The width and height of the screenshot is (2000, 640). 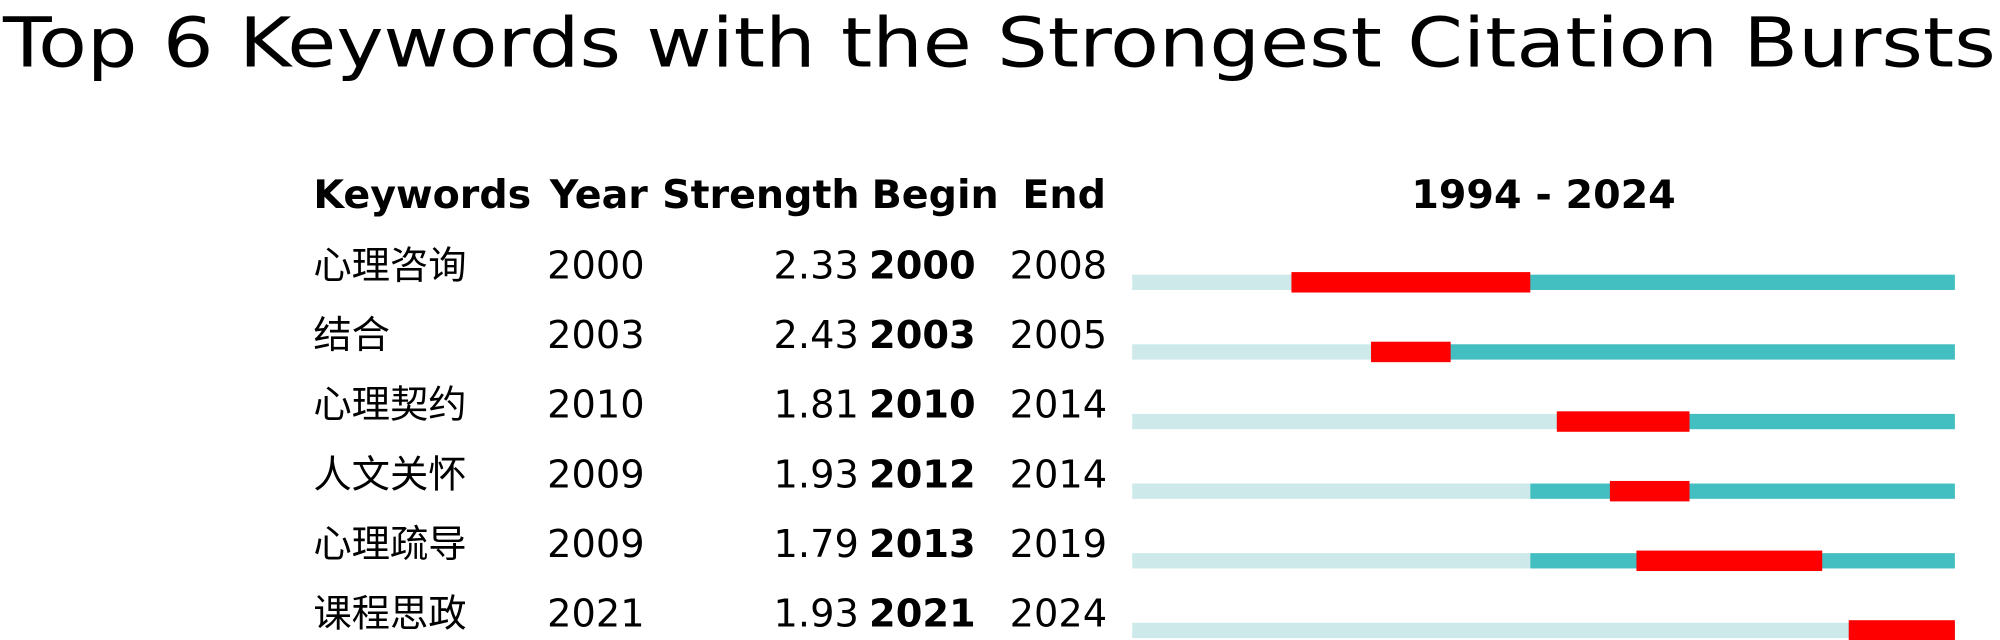 What do you see at coordinates (816, 544) in the screenshot?
I see `strength-cell: 1.79` at bounding box center [816, 544].